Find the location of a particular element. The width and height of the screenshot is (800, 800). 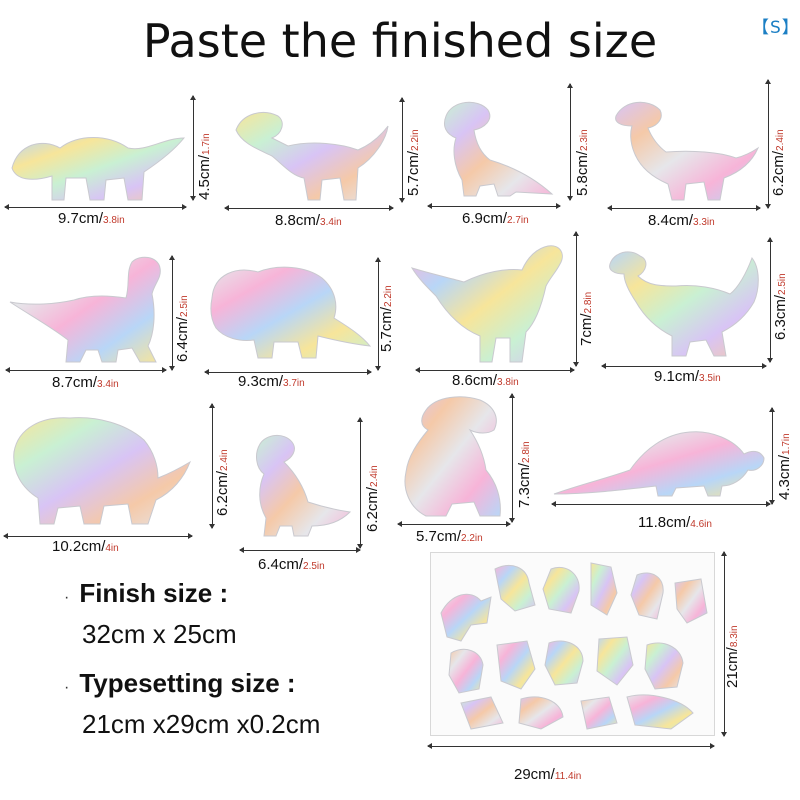

sheet-dinosaurs-image is located at coordinates (574, 646).